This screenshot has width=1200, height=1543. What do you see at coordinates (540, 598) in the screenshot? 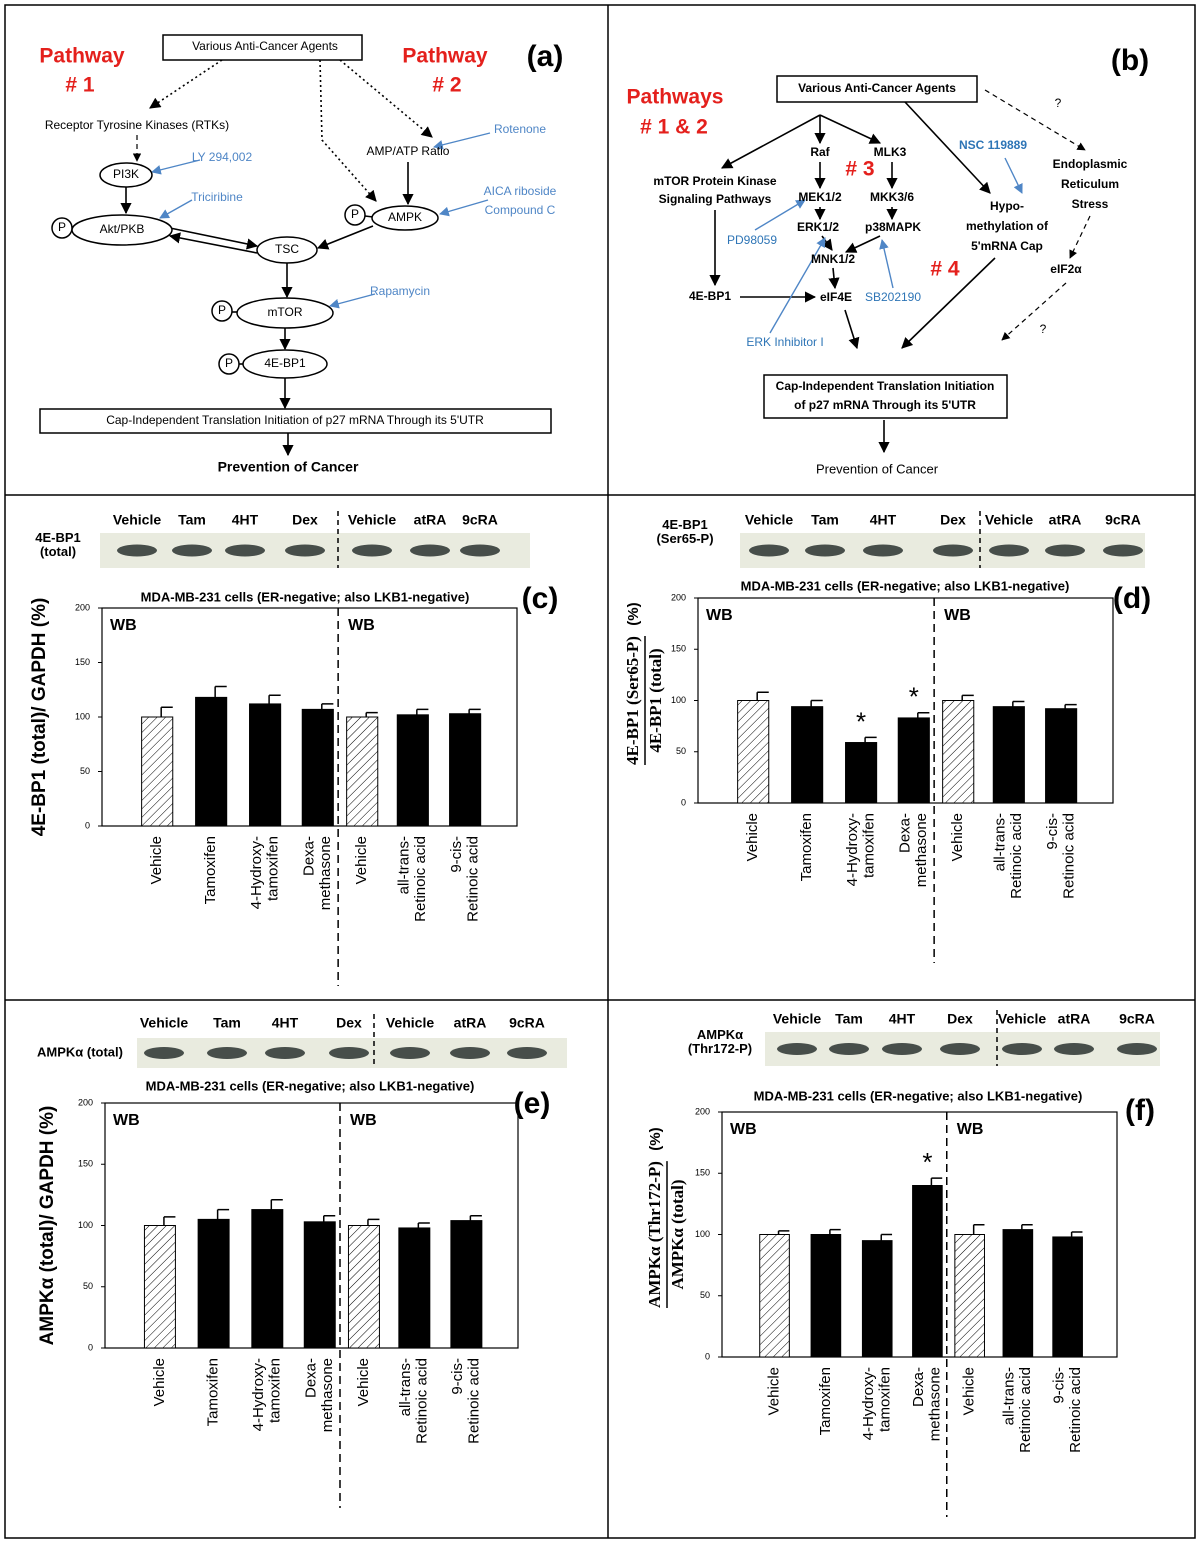
I see `panel-label: (c)` at bounding box center [540, 598].